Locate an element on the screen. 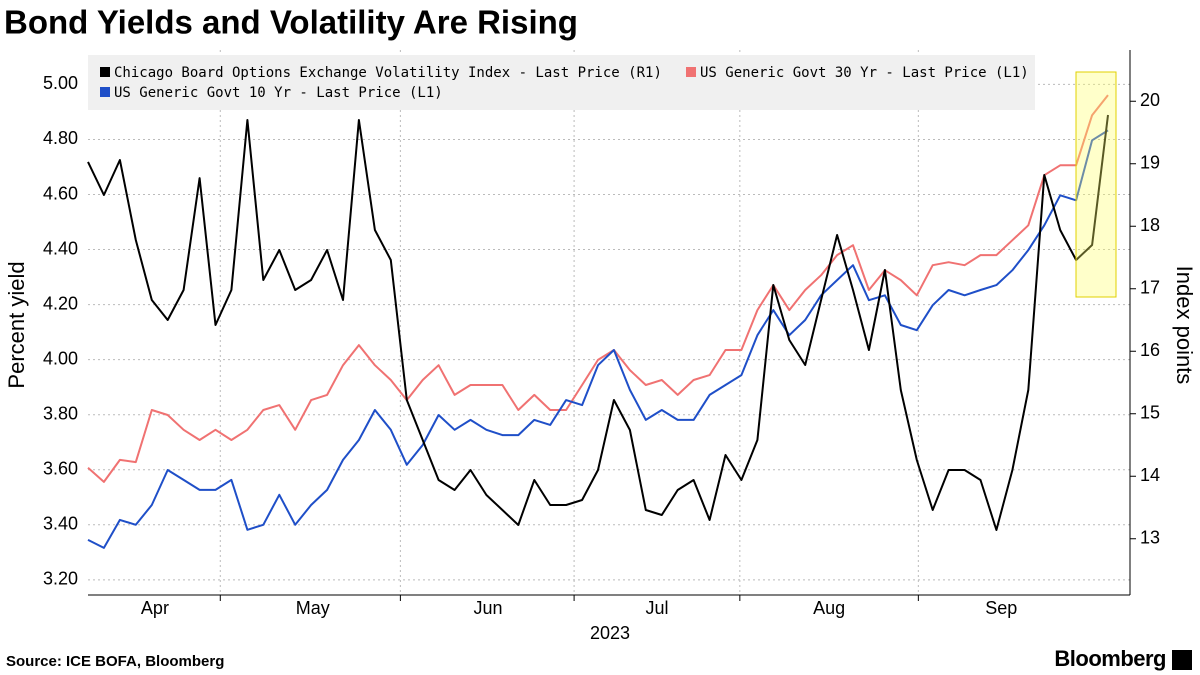 This screenshot has width=1200, height=675. y-tick-label: 3.20 is located at coordinates (60, 579).